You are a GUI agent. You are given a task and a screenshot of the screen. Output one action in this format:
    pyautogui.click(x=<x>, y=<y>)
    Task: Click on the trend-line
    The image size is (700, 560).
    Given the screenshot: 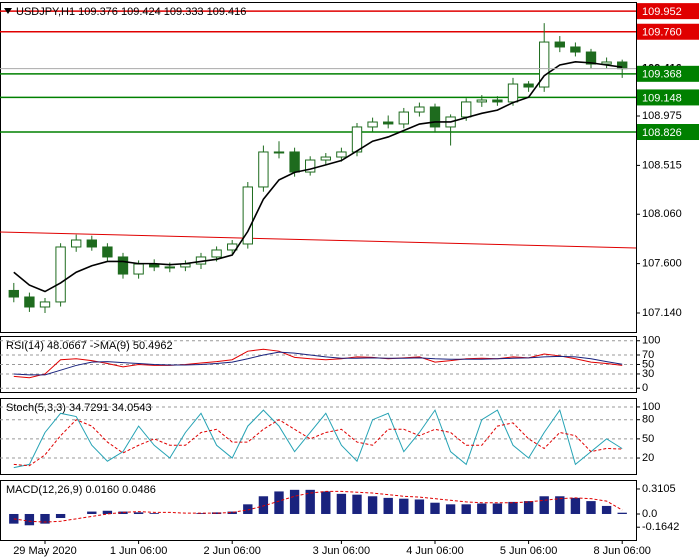 What is the action you would take?
    pyautogui.click(x=318, y=240)
    